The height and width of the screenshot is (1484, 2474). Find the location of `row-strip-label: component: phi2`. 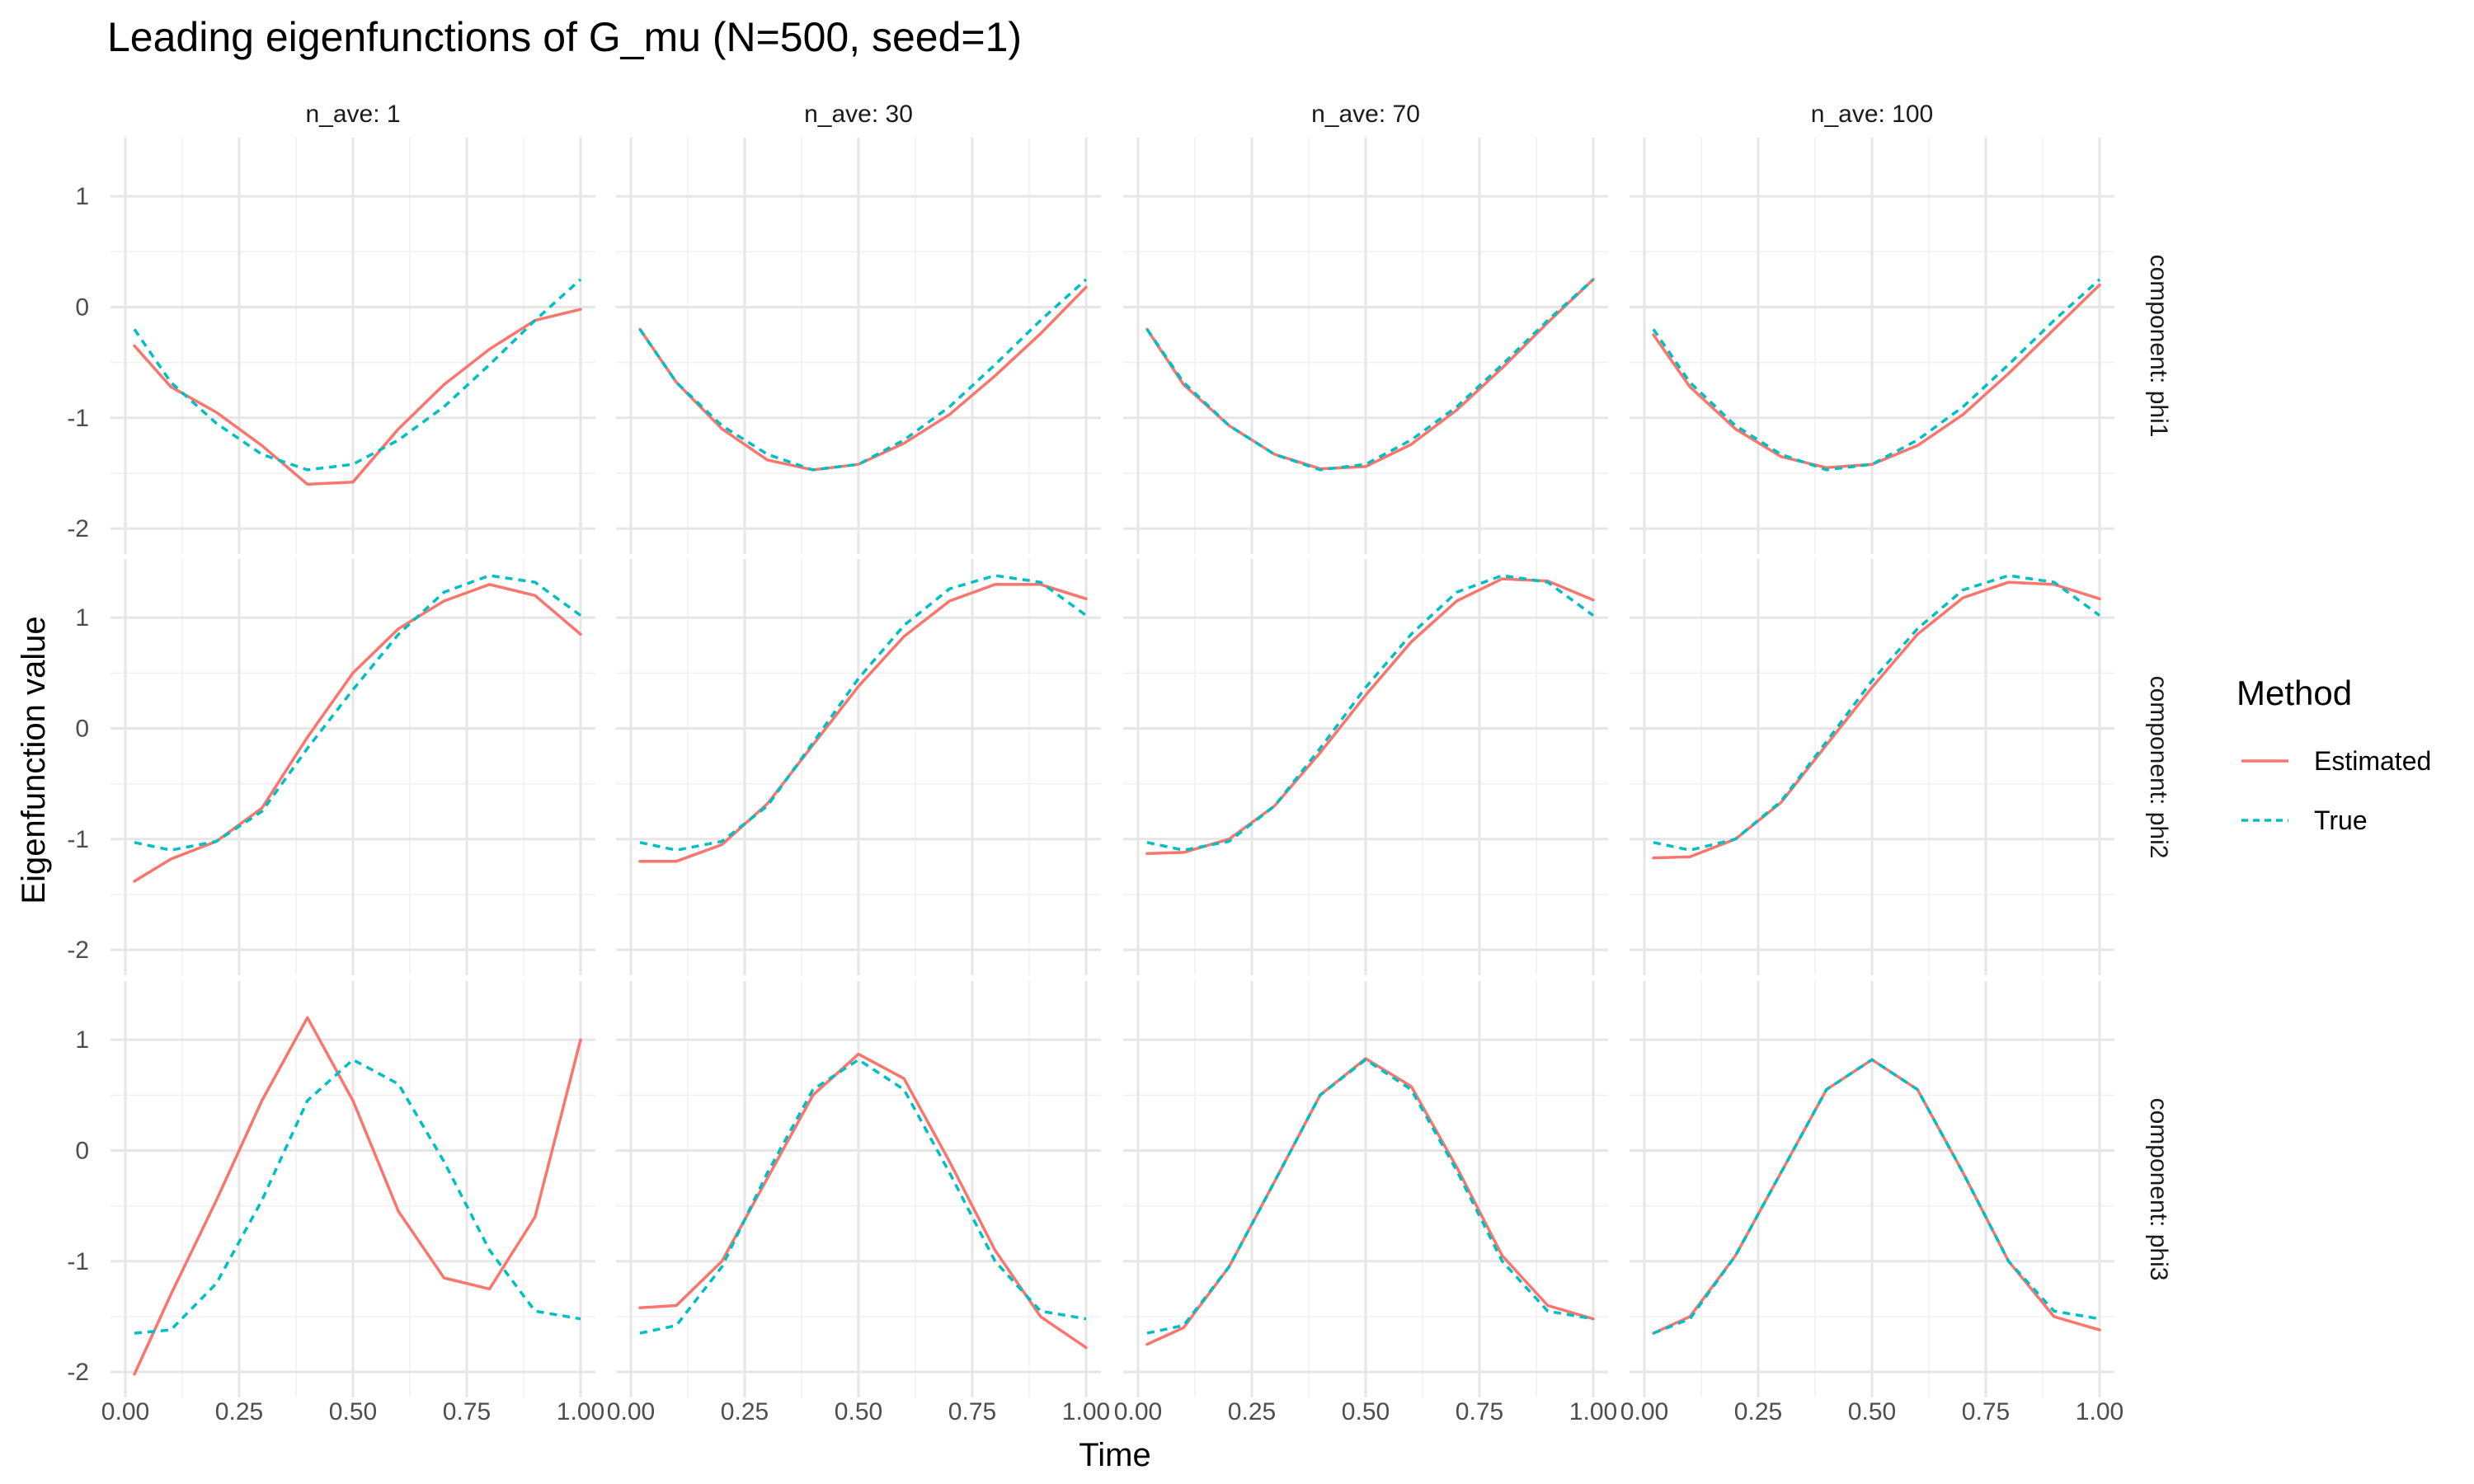

row-strip-label: component: phi2 is located at coordinates (2158, 767).